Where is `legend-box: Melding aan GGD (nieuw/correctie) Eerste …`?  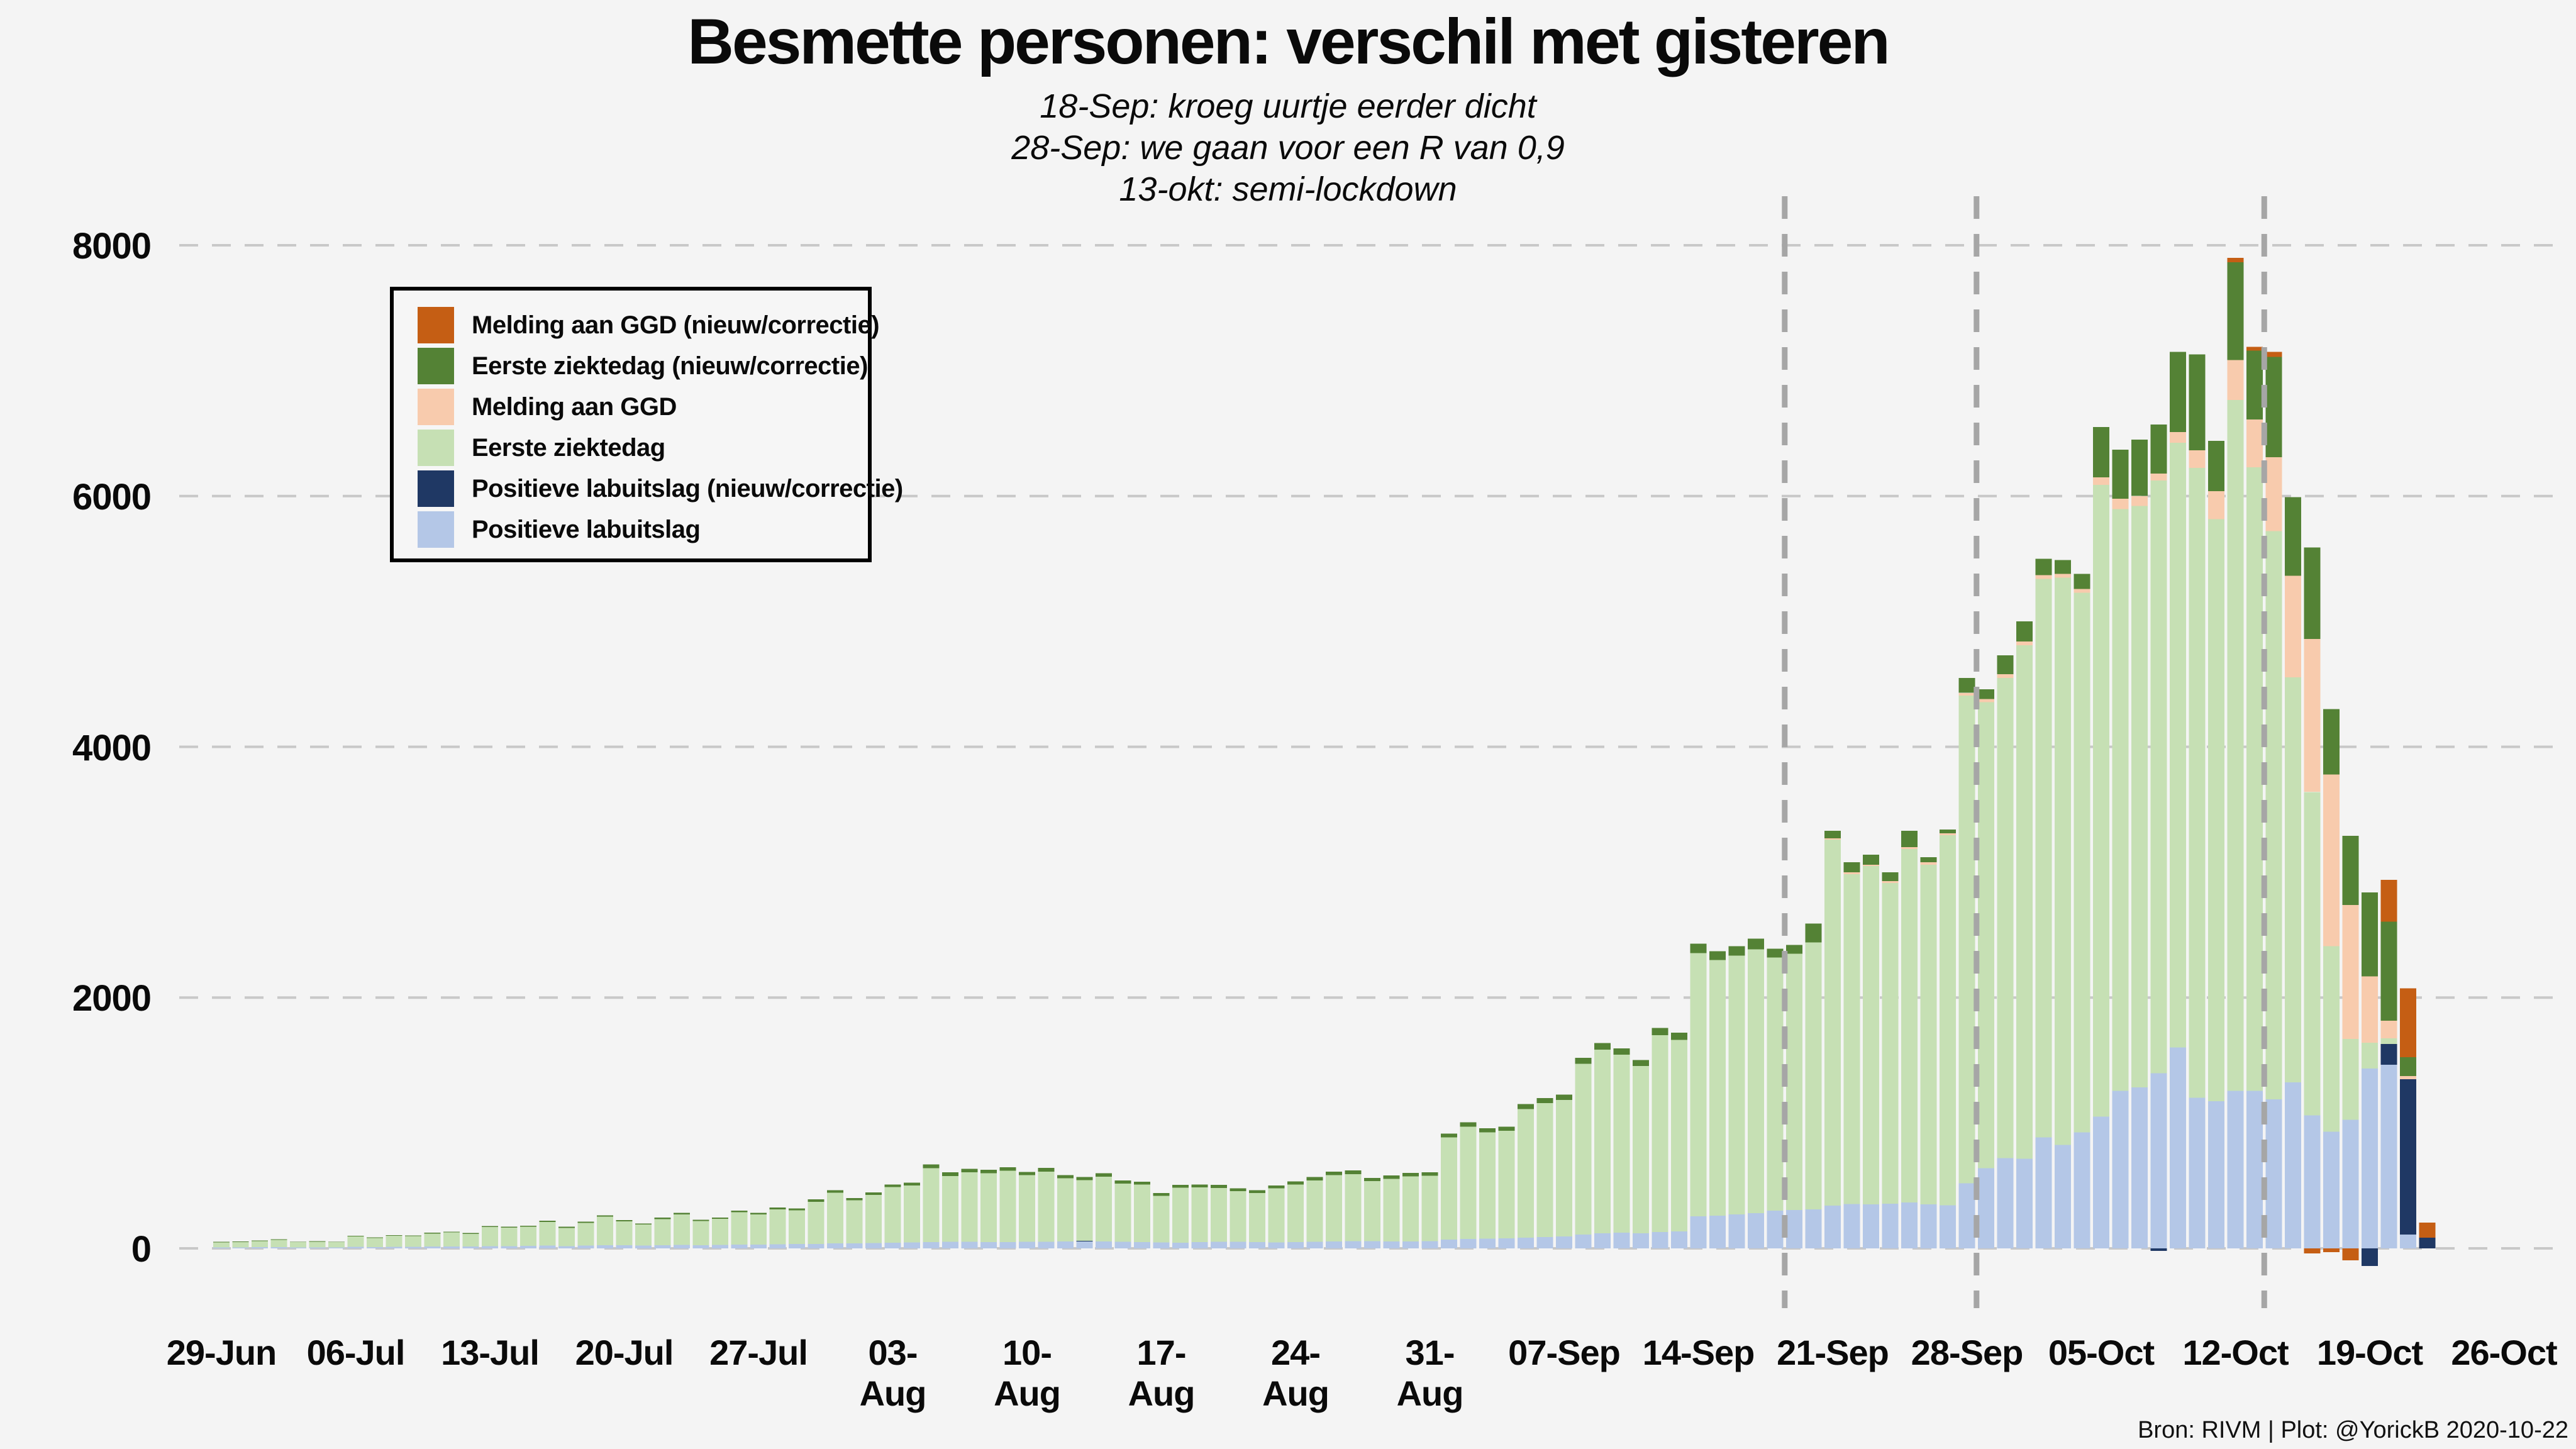
legend-box: Melding aan GGD (nieuw/correctie) Eerste … is located at coordinates (646, 424).